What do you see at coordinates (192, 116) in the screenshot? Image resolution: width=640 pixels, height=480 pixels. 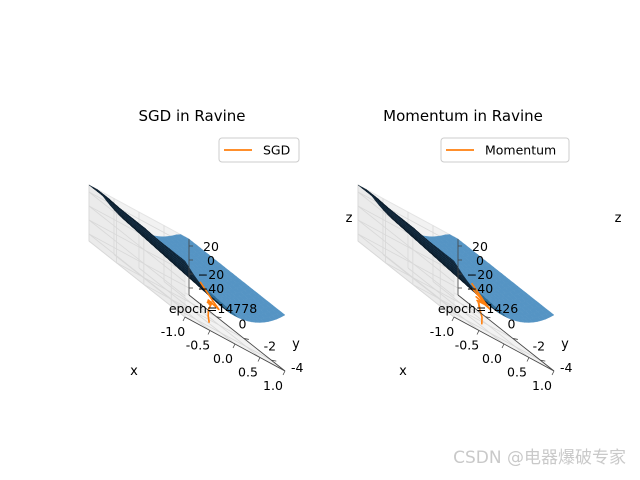 I see `chart-title: SGD in Ravine` at bounding box center [192, 116].